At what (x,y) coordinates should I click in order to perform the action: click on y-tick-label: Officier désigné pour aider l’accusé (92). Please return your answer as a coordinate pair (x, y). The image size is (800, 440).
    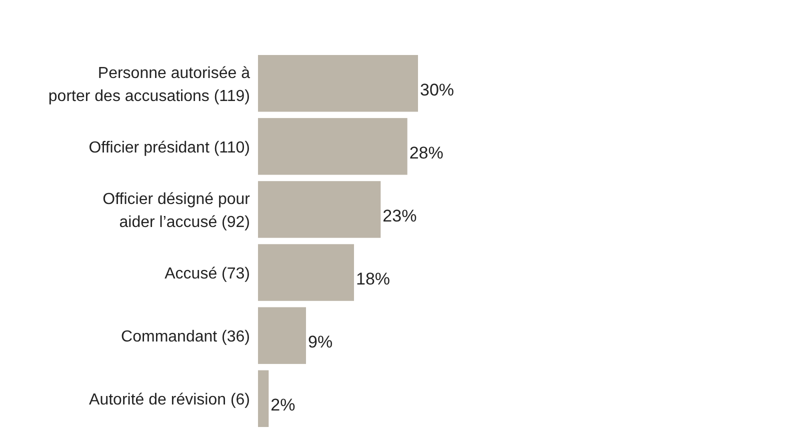
    Looking at the image, I should click on (176, 210).